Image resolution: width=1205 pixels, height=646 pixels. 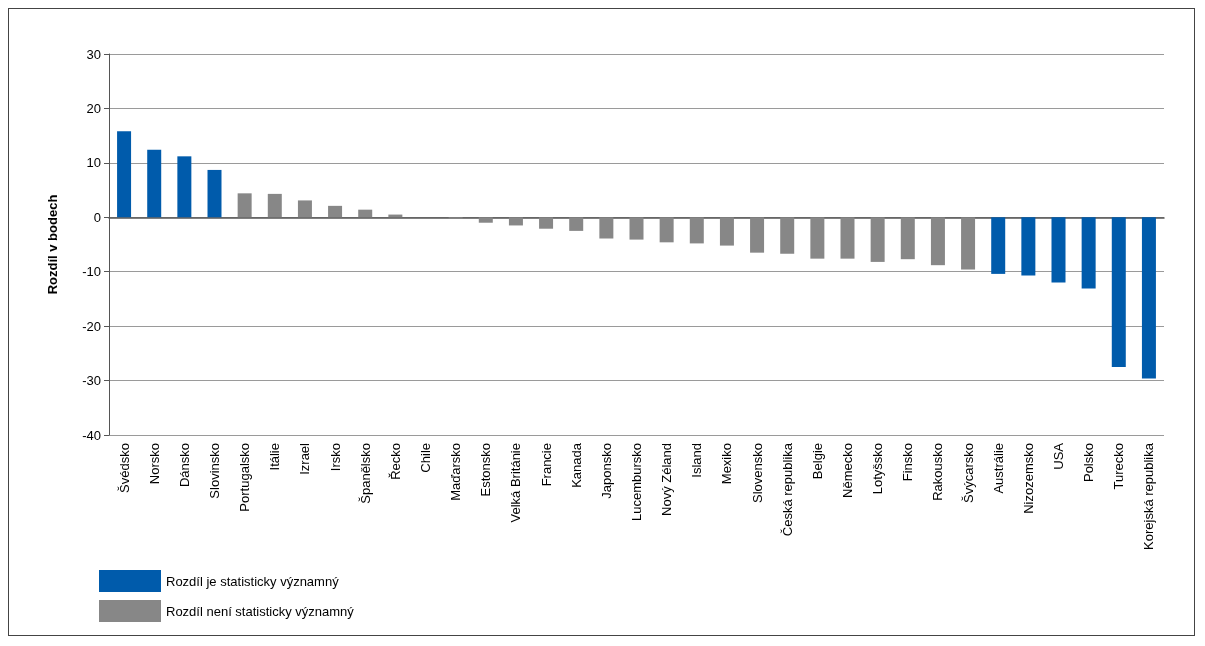 What do you see at coordinates (1089, 463) in the screenshot?
I see `x-tick-label: Polsko` at bounding box center [1089, 463].